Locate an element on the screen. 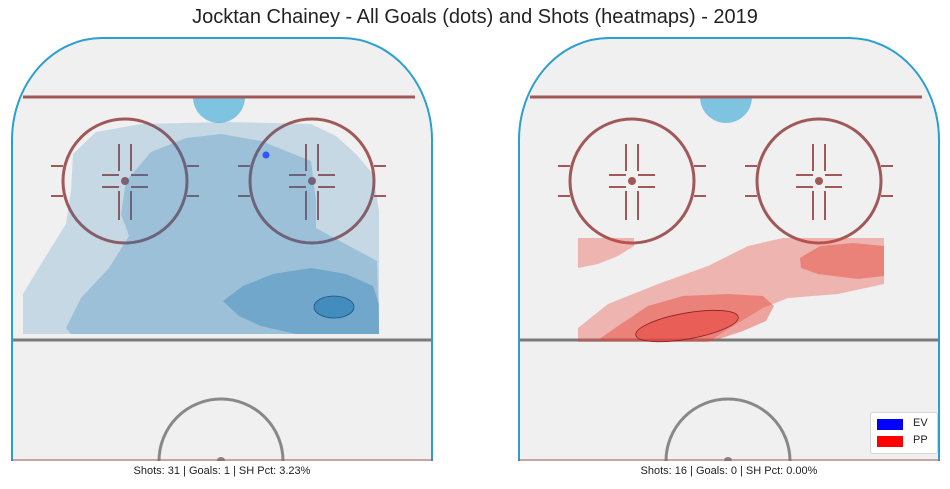  pp-shot-heatmap is located at coordinates (731, 290).